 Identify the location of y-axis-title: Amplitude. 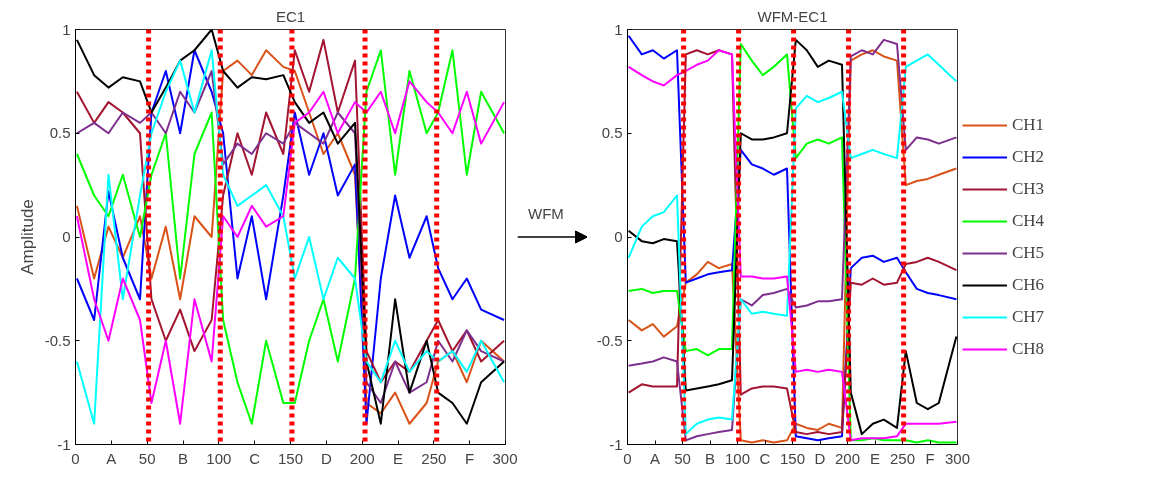
(27, 237).